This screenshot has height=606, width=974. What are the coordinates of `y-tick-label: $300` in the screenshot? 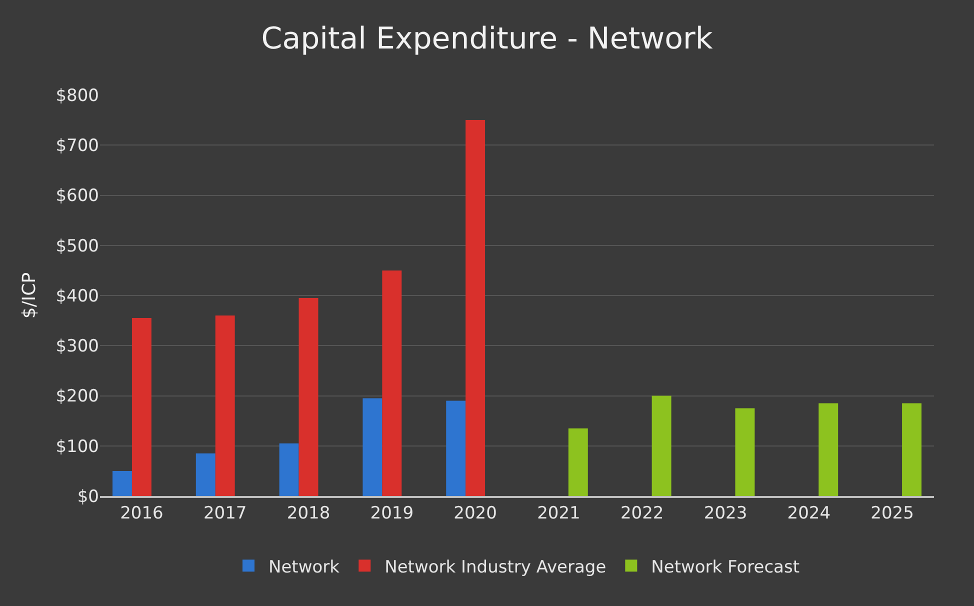 It's located at (77, 346).